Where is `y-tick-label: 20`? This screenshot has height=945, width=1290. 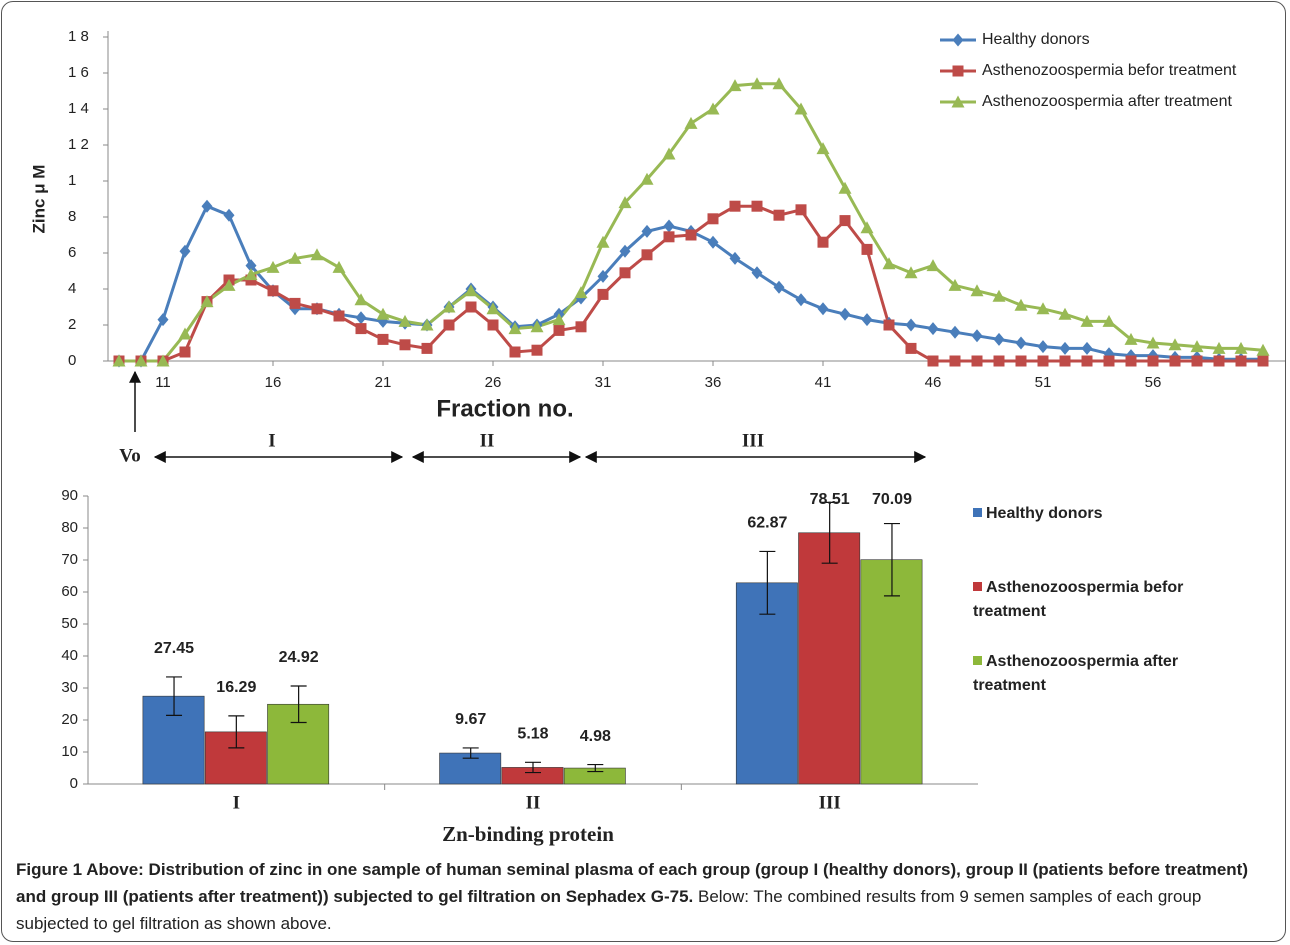 y-tick-label: 20 is located at coordinates (69, 719).